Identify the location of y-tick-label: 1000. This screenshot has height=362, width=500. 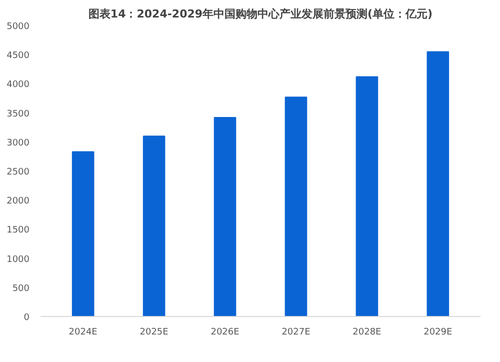
(18, 259).